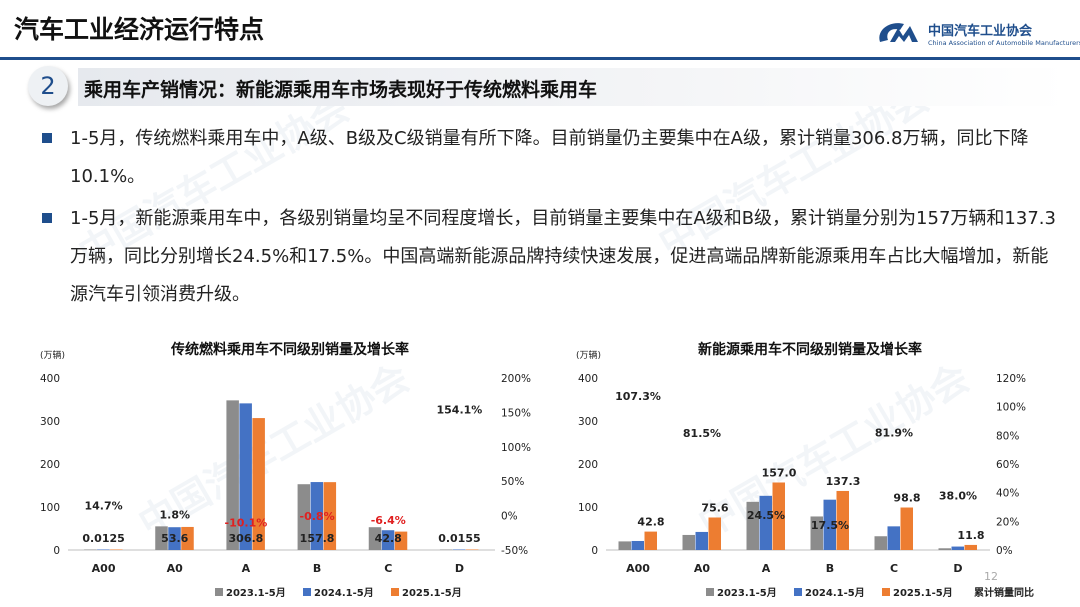  I want to click on growth-label: 81.9%, so click(894, 433).